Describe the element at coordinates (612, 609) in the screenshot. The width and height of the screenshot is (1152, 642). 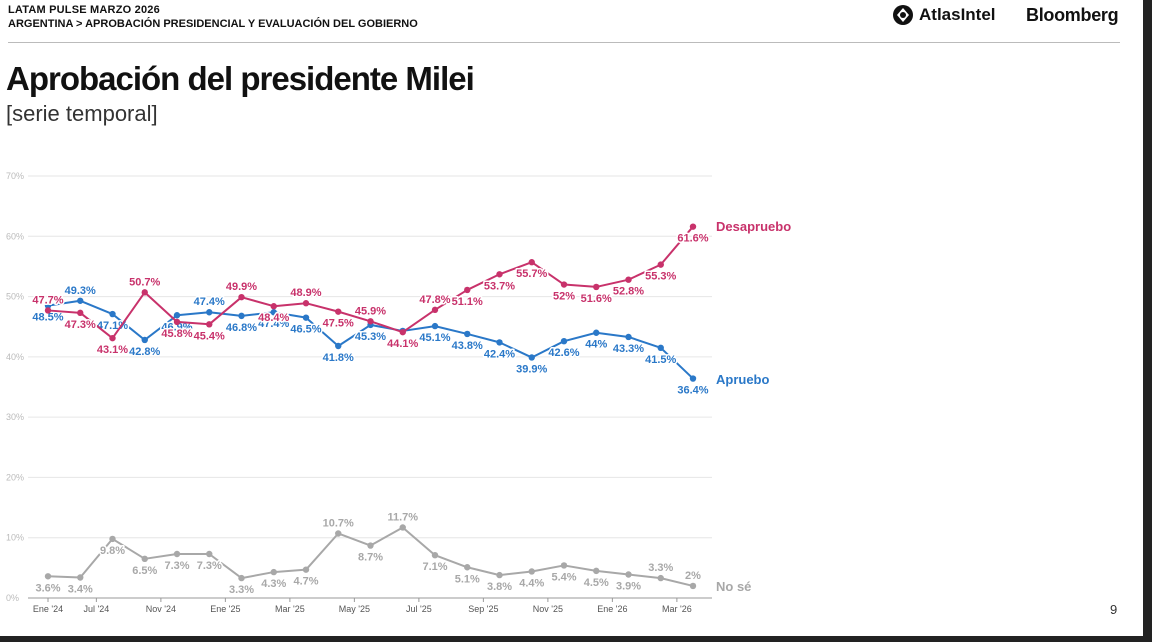
I see `x-tick-label: Ene '26` at that location.